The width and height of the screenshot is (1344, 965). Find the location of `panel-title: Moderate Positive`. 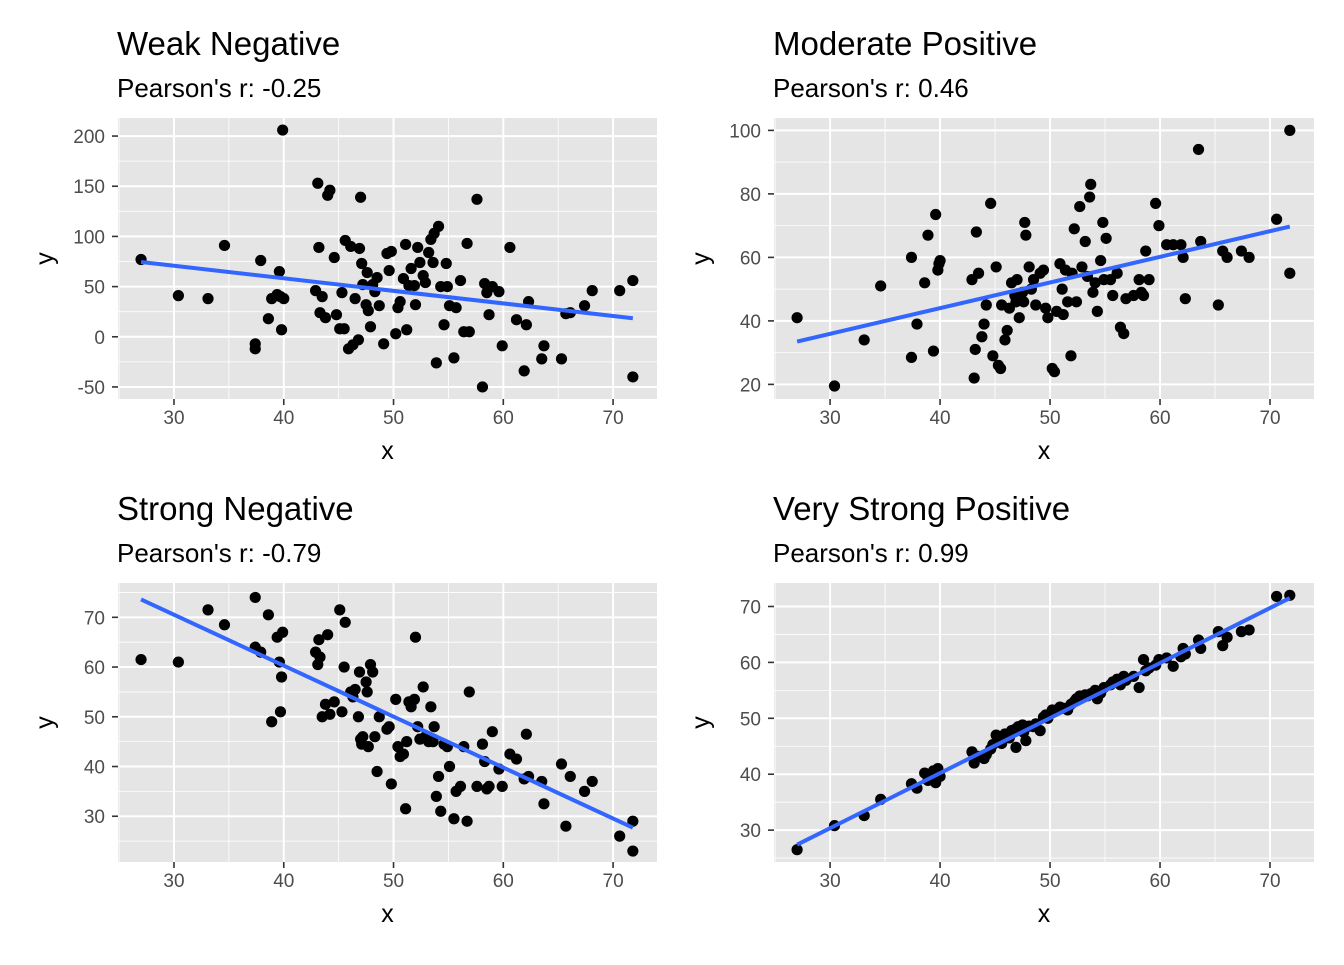

panel-title: Moderate Positive is located at coordinates (905, 43).